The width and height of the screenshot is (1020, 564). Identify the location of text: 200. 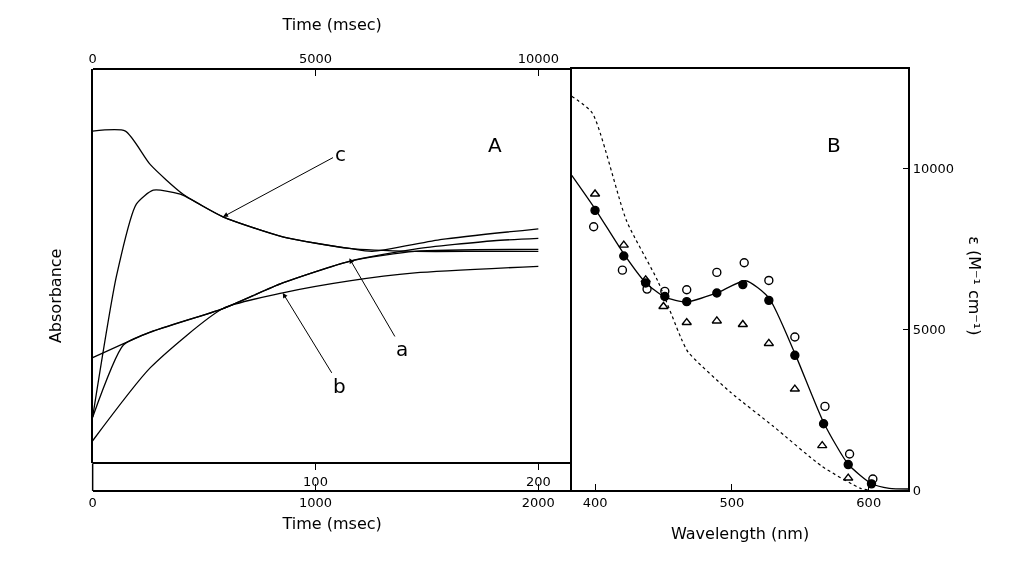
(538, 481).